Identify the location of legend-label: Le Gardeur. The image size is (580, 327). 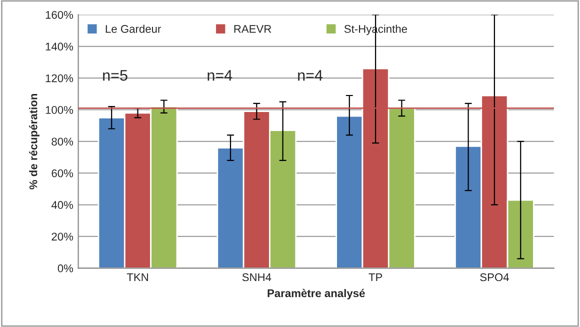
(133, 28).